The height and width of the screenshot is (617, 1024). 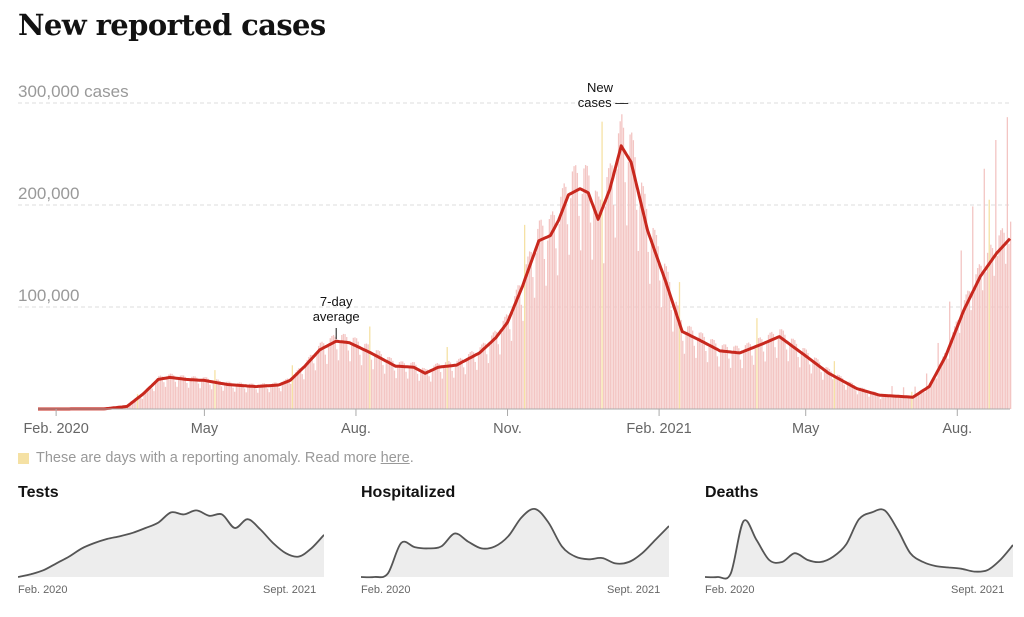 I want to click on x-axis-ticks: Feb. 2020 May Aug. Nov. Feb. 2021 May Aug., so click(x=497, y=423).